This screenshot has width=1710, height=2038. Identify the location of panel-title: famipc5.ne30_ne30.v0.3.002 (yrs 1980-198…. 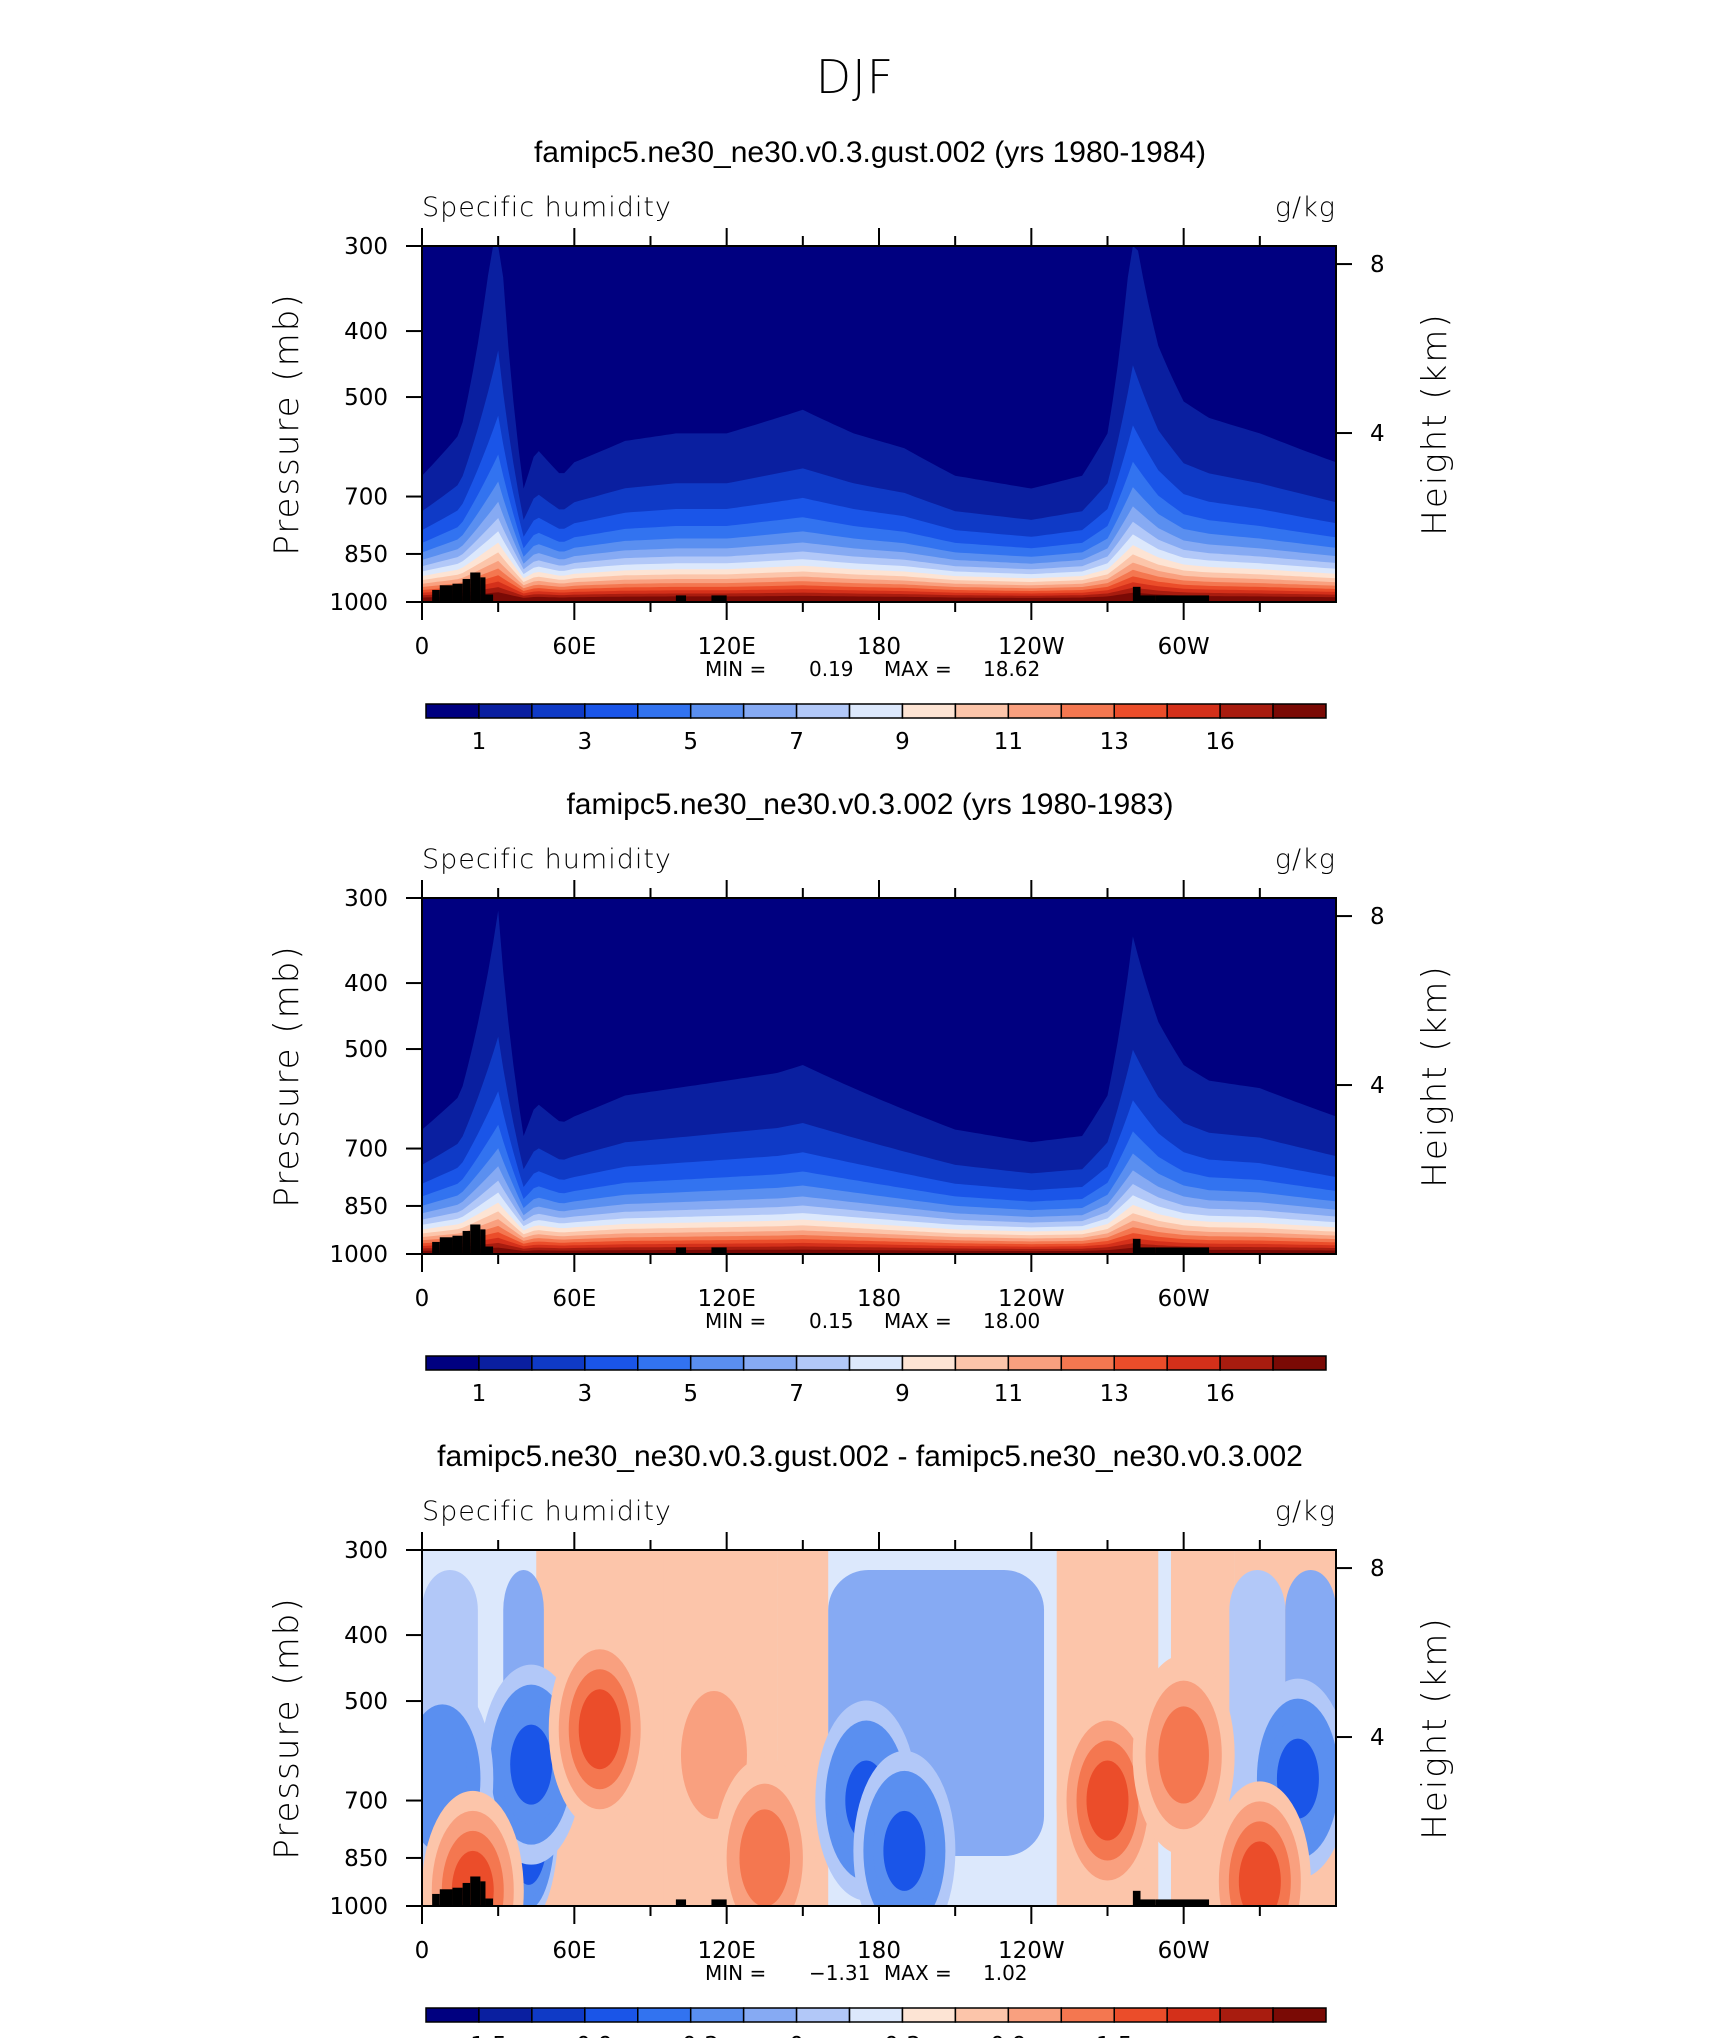
(869, 804).